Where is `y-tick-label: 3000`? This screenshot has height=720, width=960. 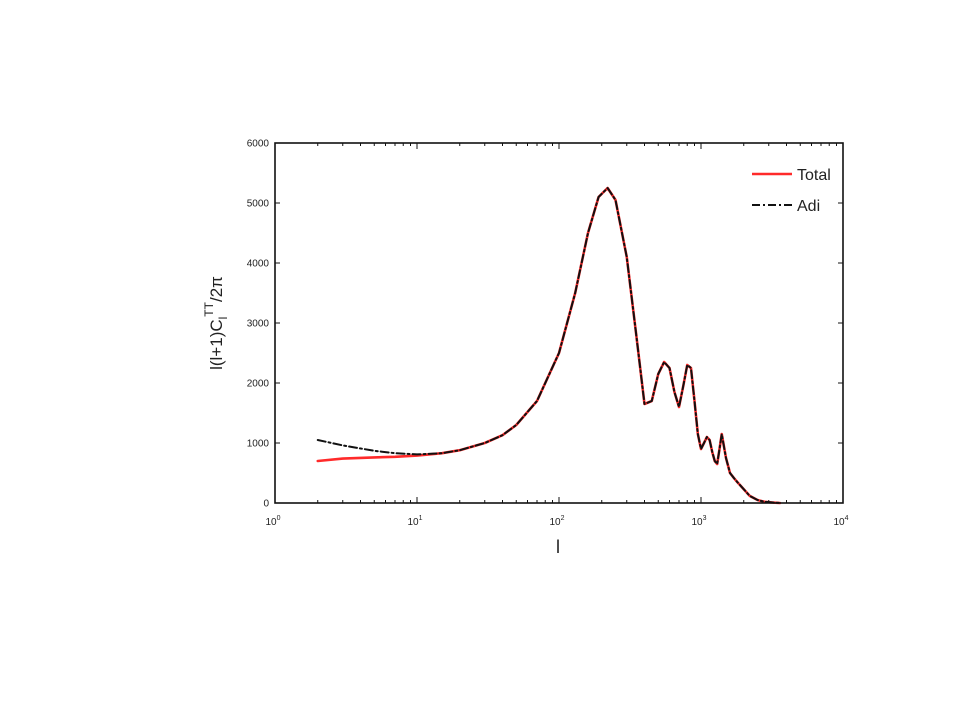 y-tick-label: 3000 is located at coordinates (258, 324).